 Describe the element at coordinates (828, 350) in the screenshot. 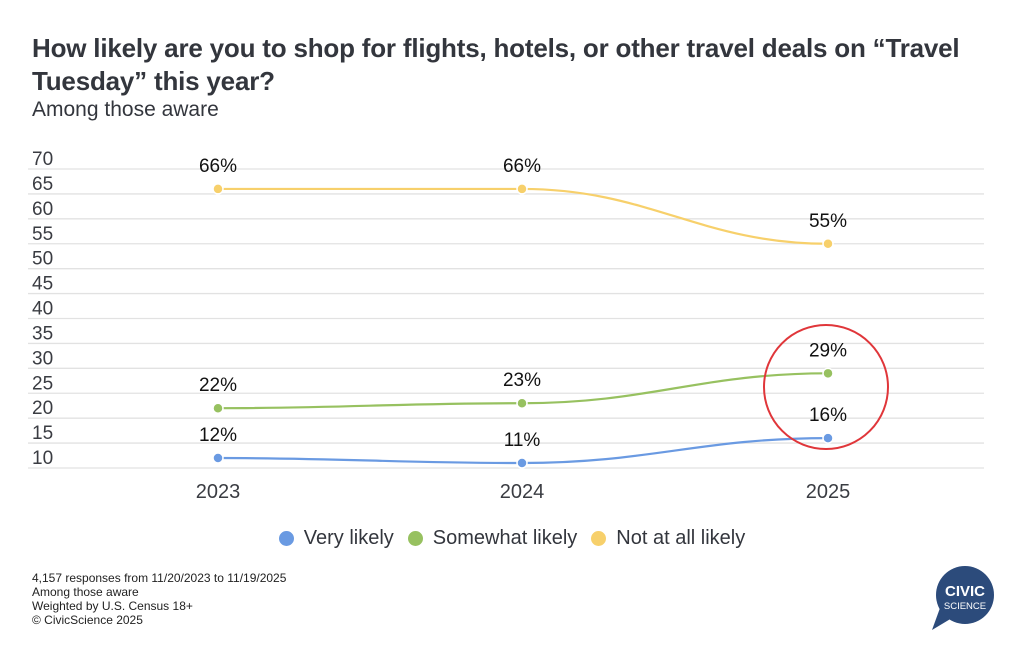

I see `data-label: 29%` at that location.